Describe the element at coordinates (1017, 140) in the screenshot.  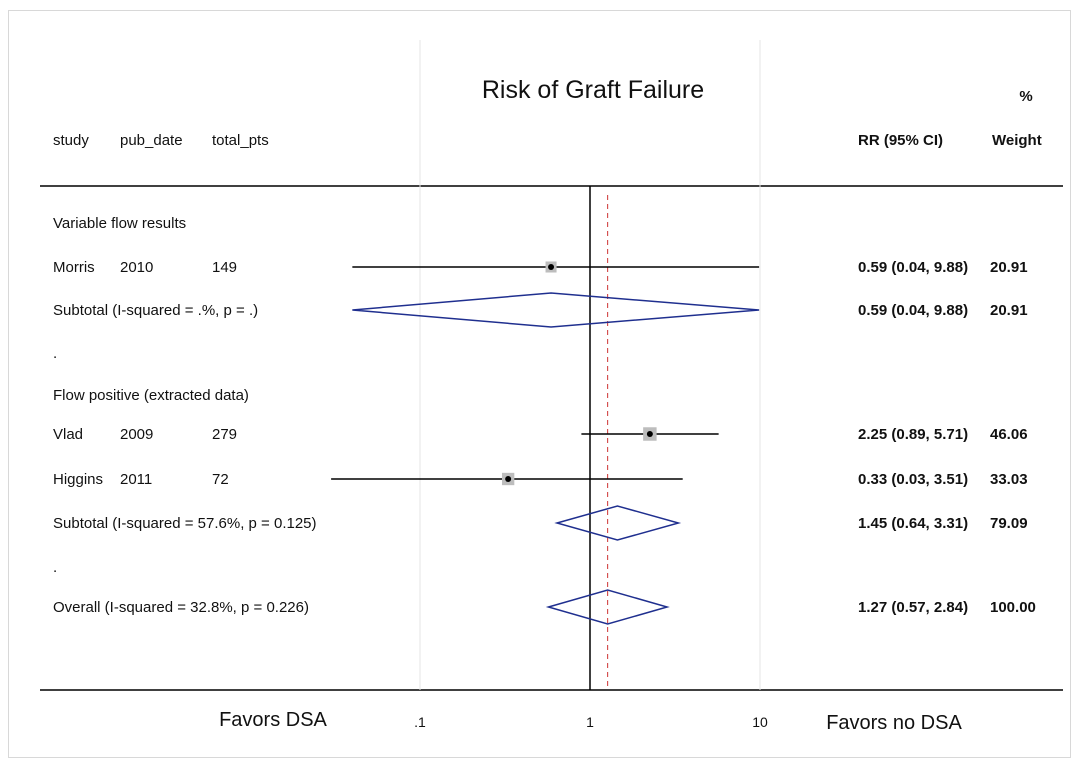
I see `header-weight: Weight` at that location.